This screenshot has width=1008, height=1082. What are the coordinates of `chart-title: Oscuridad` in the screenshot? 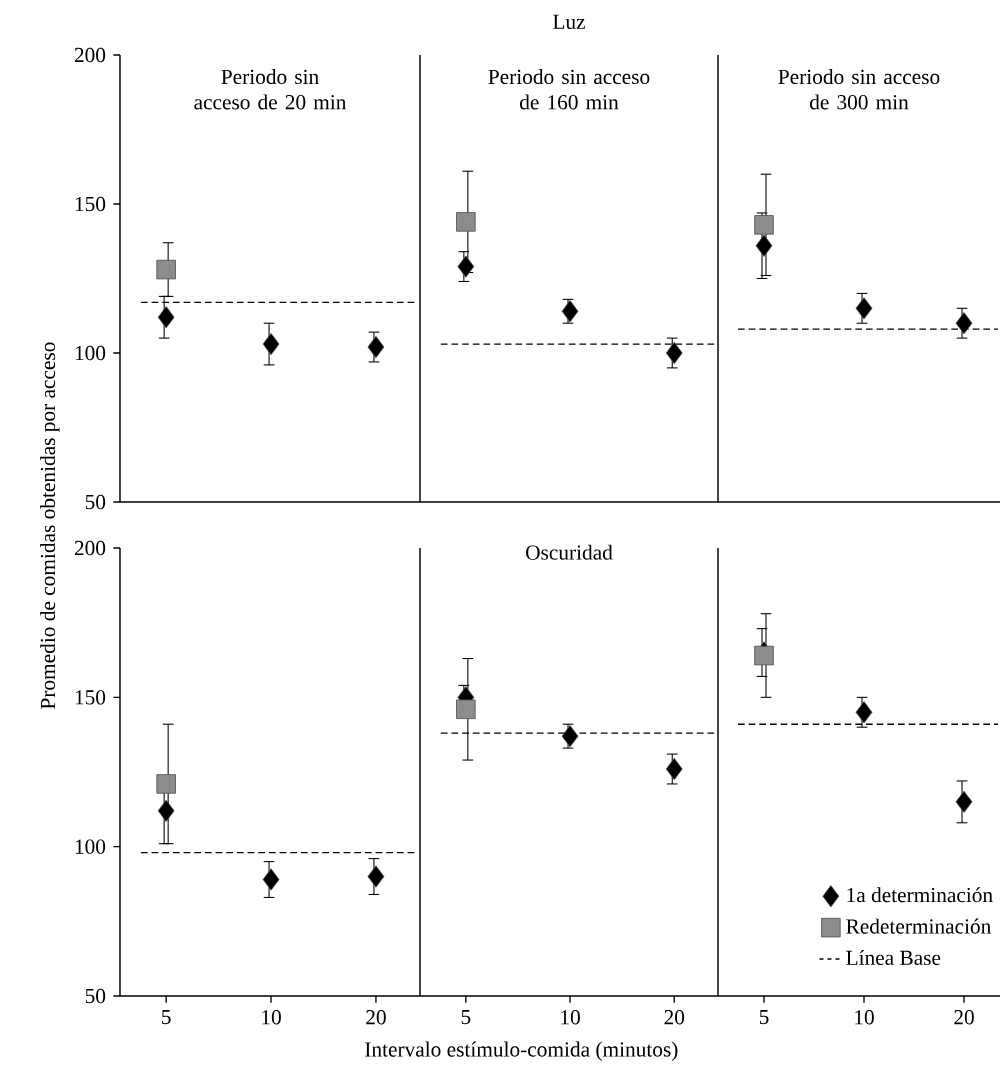 It's located at (569, 552).